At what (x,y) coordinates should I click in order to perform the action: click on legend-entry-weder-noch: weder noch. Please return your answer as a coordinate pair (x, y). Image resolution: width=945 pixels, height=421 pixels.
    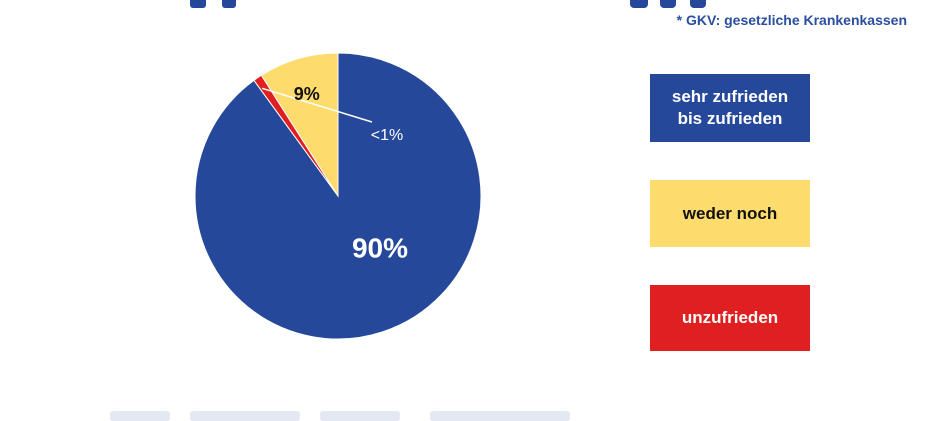
    Looking at the image, I should click on (730, 213).